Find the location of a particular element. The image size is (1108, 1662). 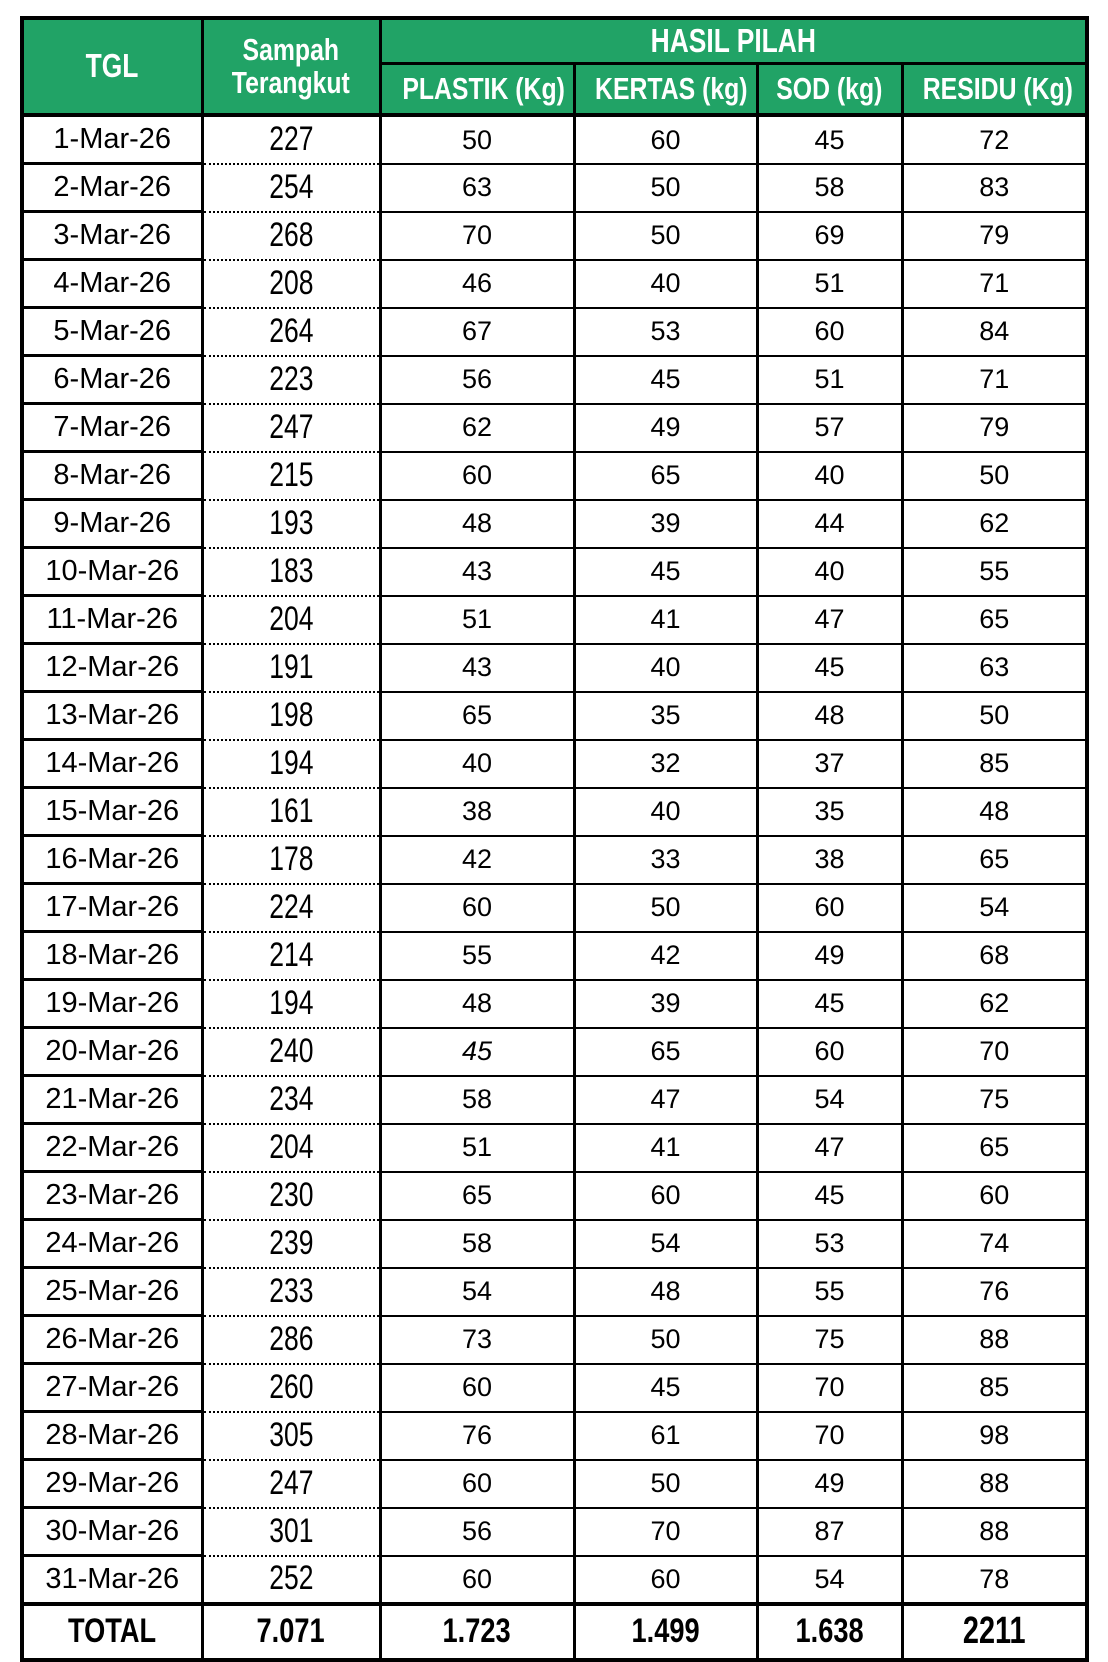

sod-cell: 87 is located at coordinates (828, 1532).